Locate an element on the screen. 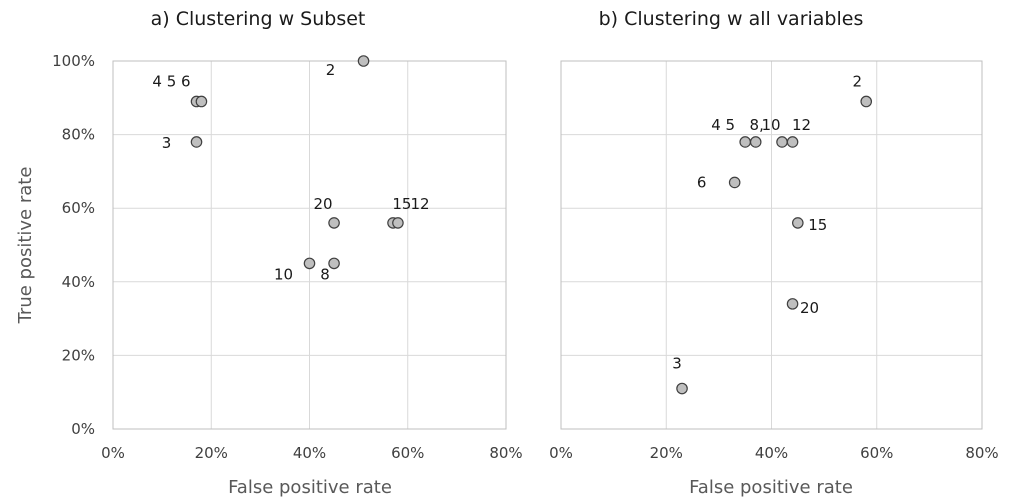  panel-b-point-label: 12 is located at coordinates (801, 125).